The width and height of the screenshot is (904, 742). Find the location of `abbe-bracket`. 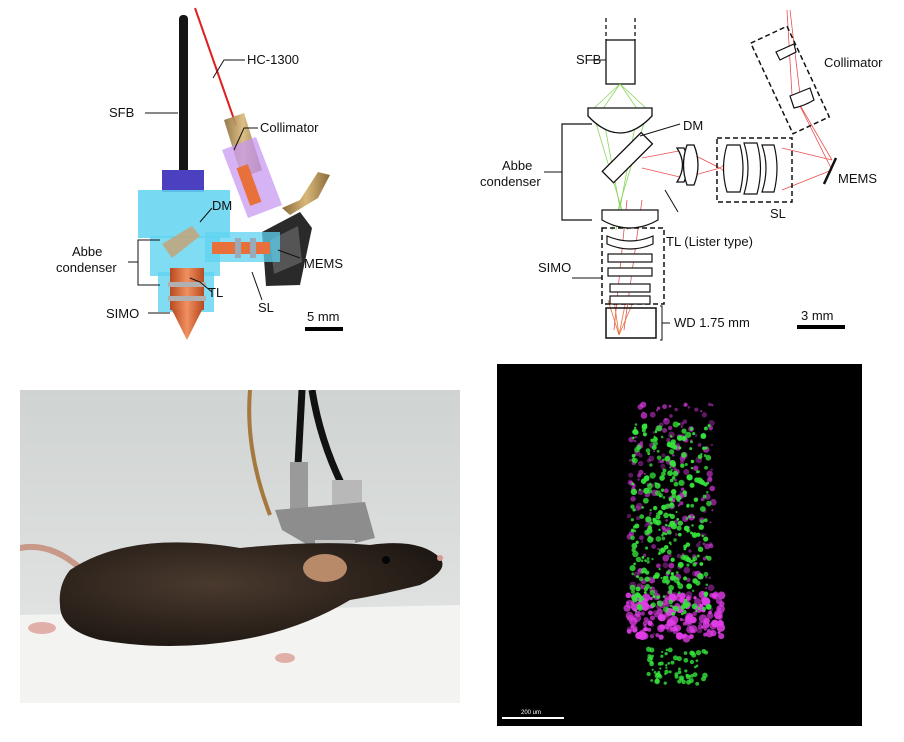

abbe-bracket is located at coordinates (576, 172).